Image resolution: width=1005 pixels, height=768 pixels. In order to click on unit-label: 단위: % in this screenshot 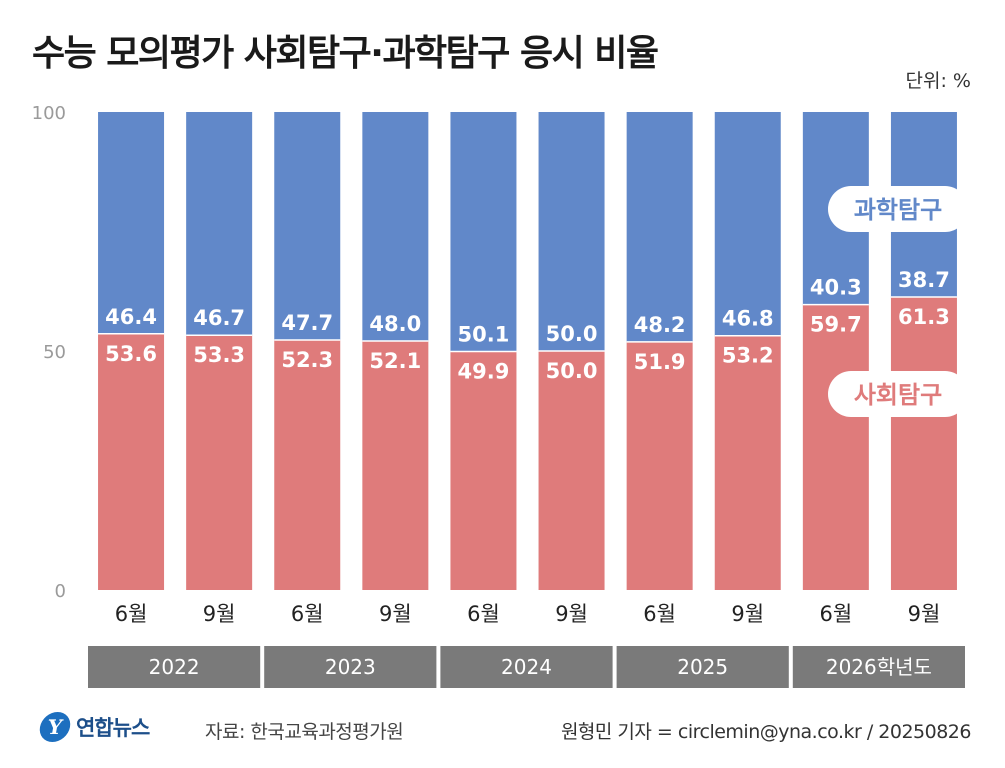, I will do `click(938, 81)`.